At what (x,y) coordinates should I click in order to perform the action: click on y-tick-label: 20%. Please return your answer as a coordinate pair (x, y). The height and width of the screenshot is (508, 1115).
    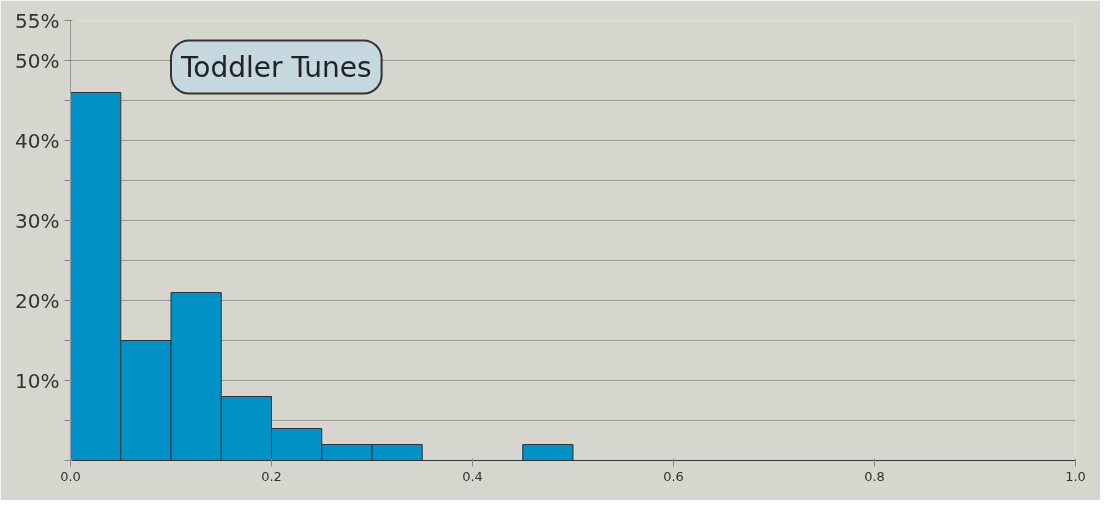
    Looking at the image, I should click on (37, 300).